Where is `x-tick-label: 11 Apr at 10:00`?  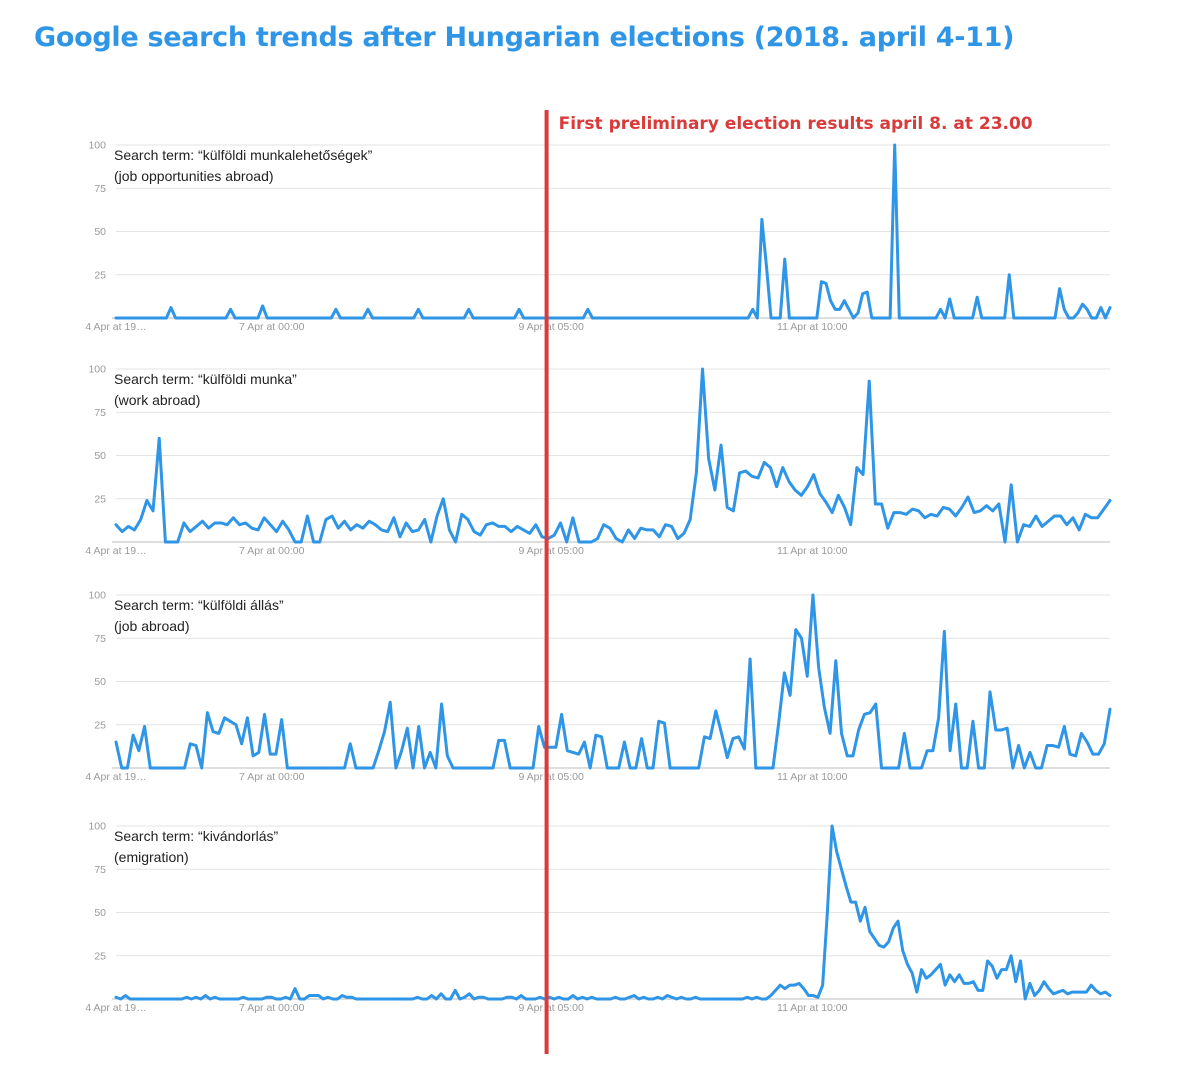
x-tick-label: 11 Apr at 10:00 is located at coordinates (812, 551).